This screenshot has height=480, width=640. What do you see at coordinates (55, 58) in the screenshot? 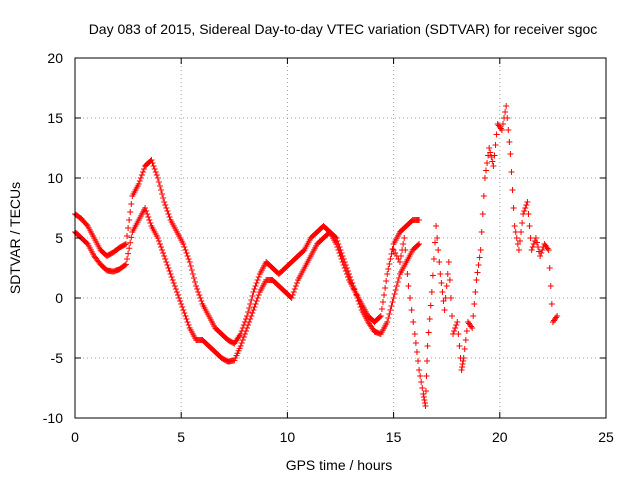
I see `y-tick-label: 20` at bounding box center [55, 58].